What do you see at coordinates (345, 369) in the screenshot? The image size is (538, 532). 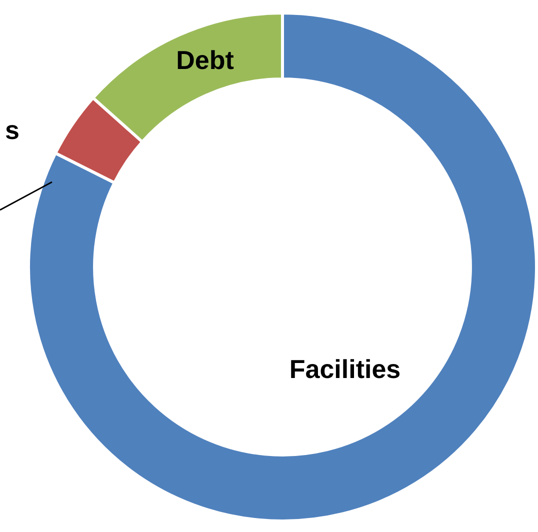 I see `slice-label: Facilities` at bounding box center [345, 369].